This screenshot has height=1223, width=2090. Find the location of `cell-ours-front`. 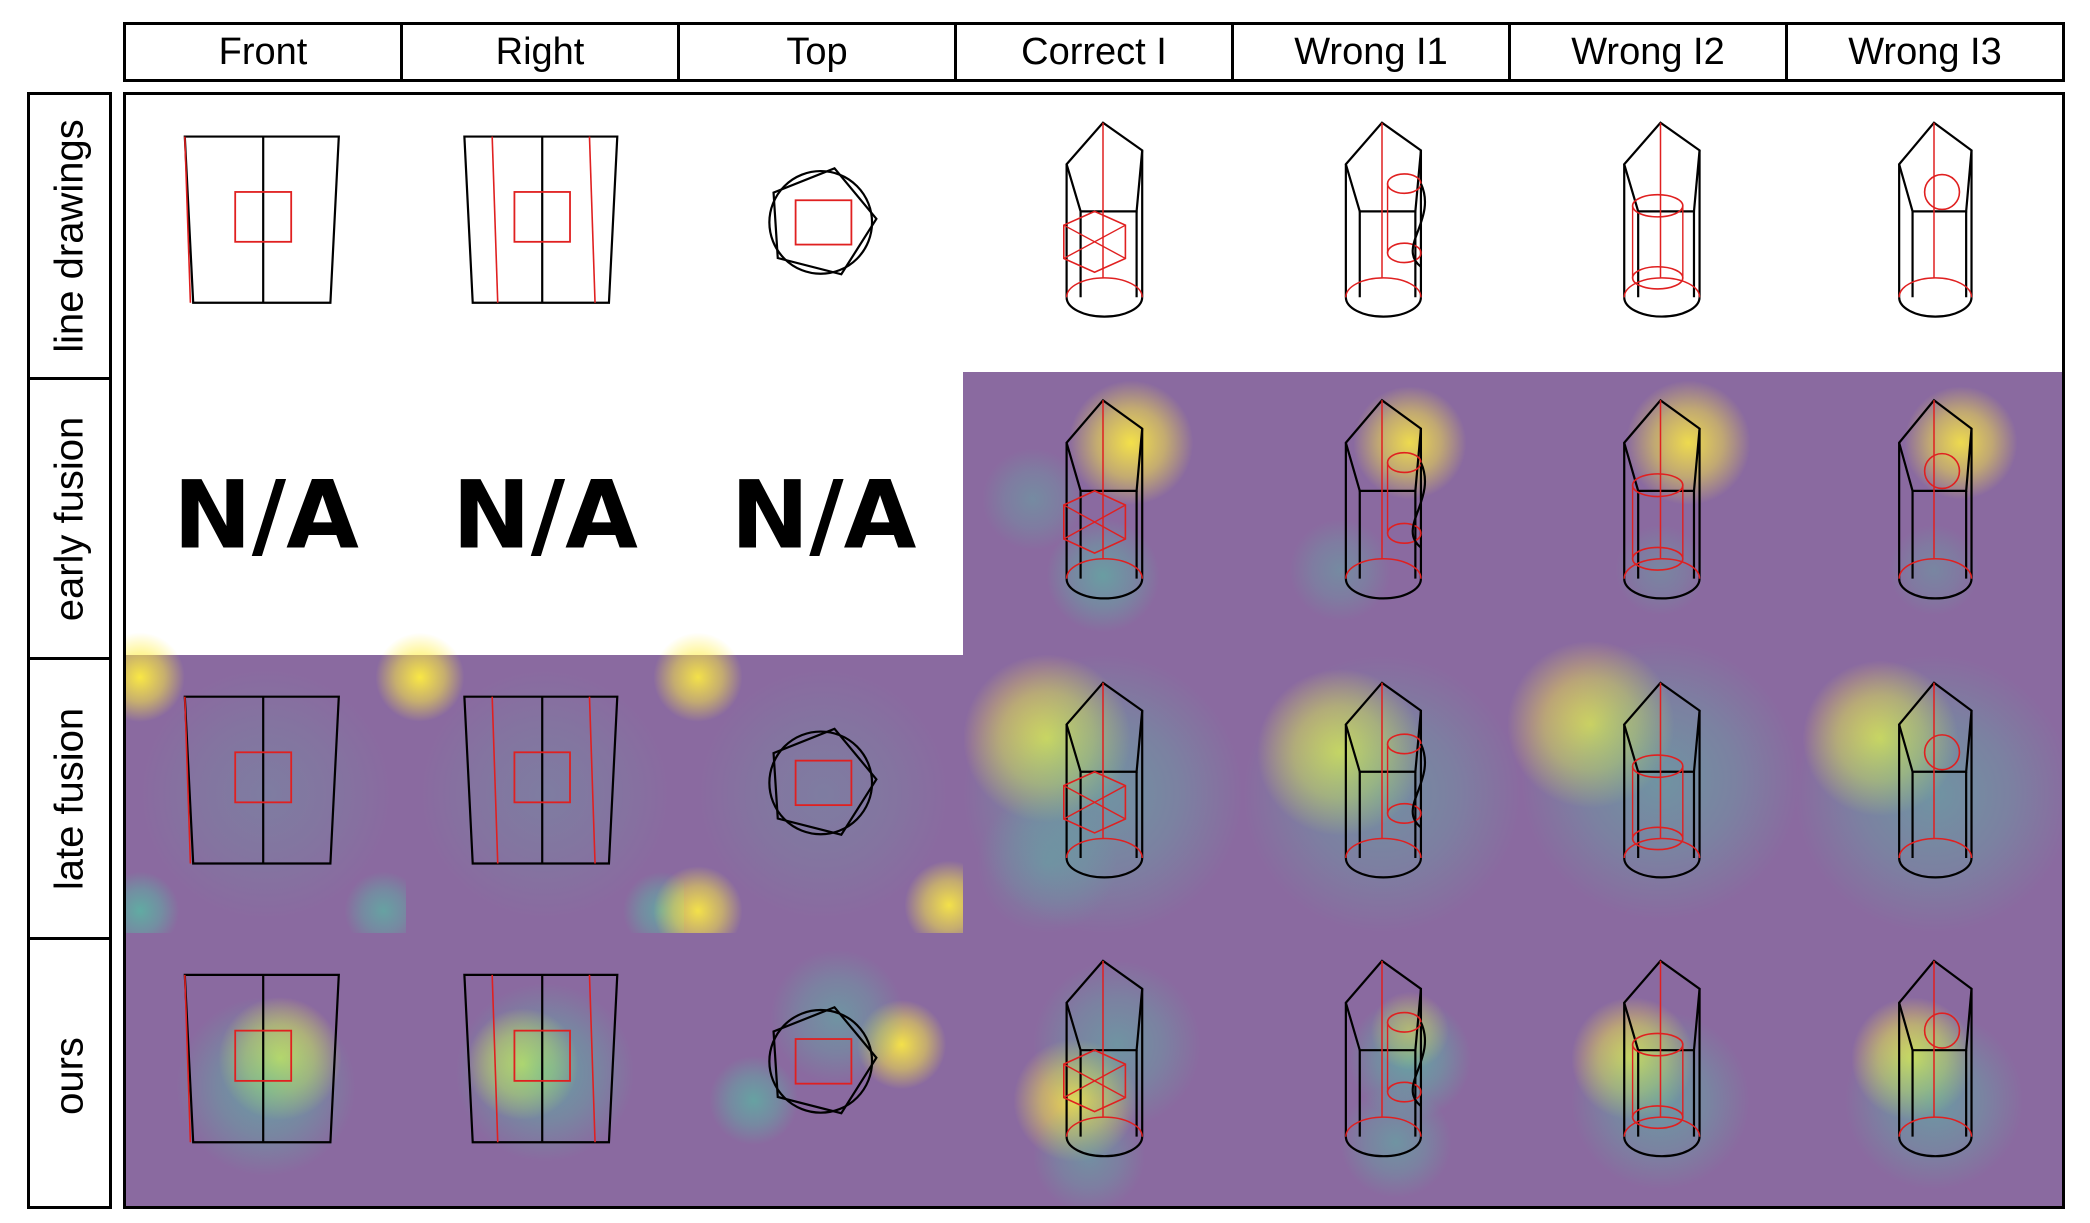

cell-ours-front is located at coordinates (266, 1069).